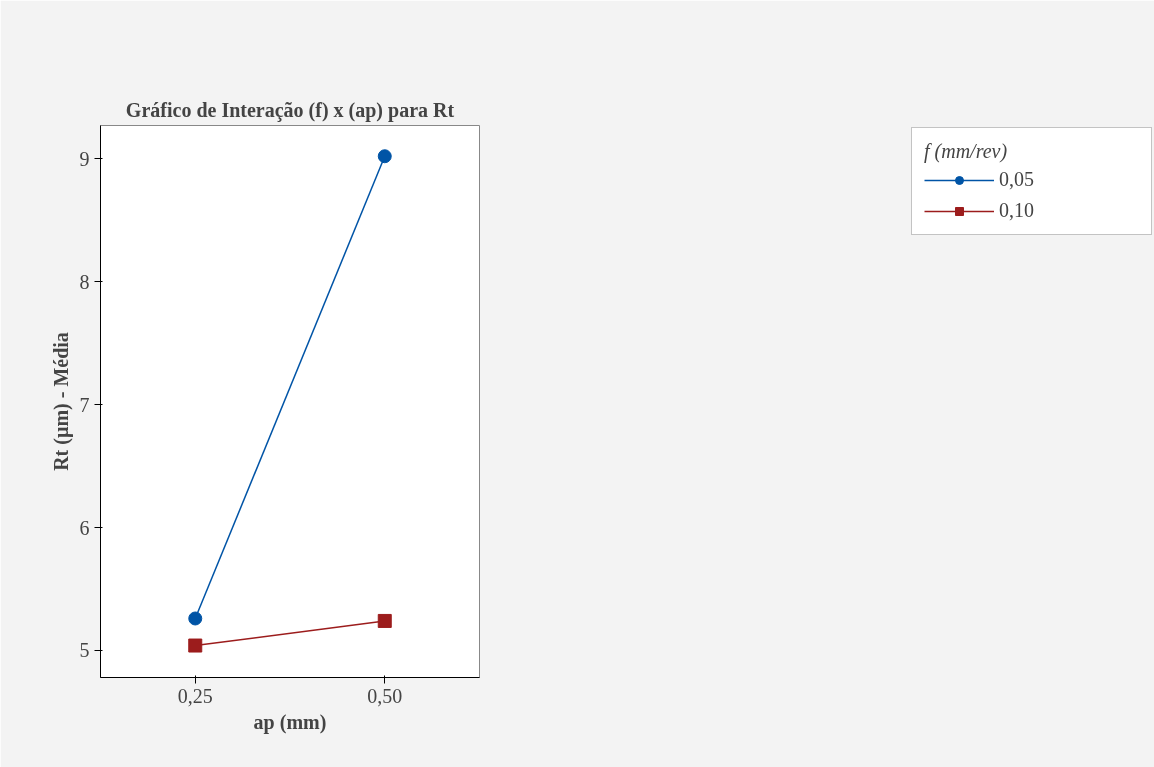 The height and width of the screenshot is (767, 1154). I want to click on y-tick-label: 9, so click(84, 158).